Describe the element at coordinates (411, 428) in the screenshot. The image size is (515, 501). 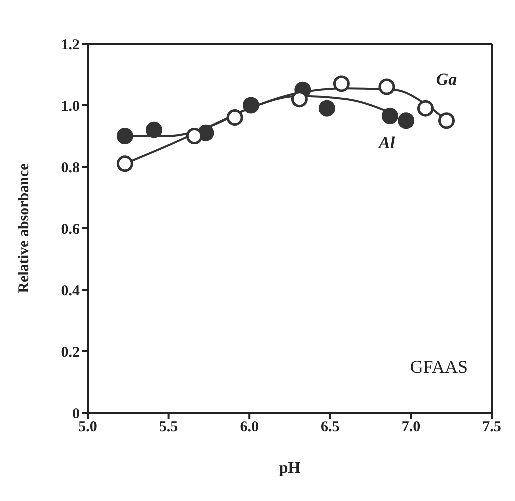
I see `x-tick-label: 7.0` at that location.